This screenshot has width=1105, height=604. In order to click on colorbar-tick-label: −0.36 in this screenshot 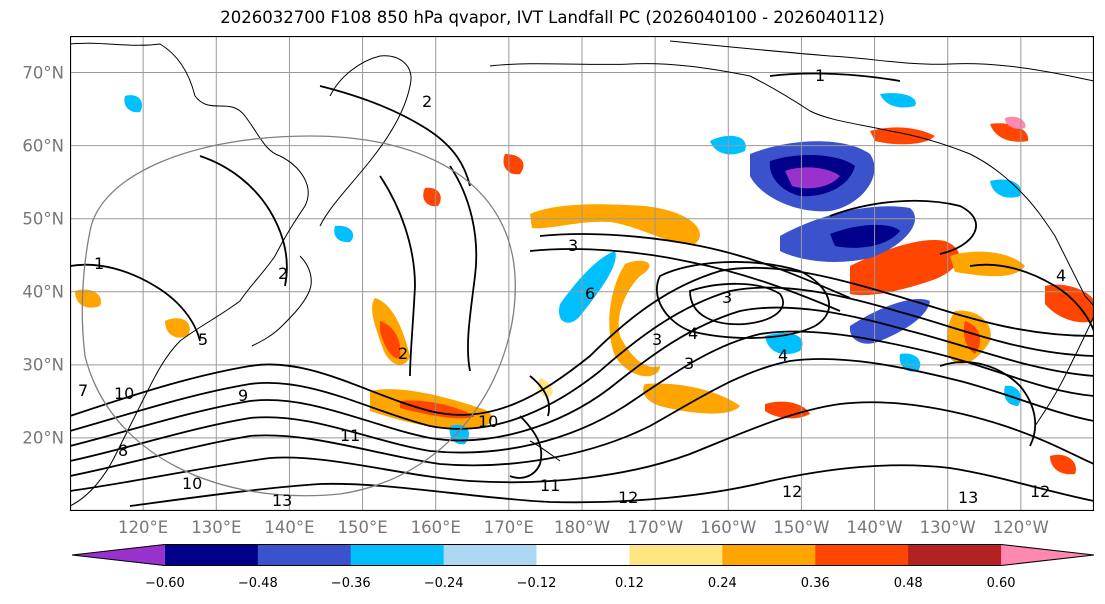, I will do `click(350, 583)`.